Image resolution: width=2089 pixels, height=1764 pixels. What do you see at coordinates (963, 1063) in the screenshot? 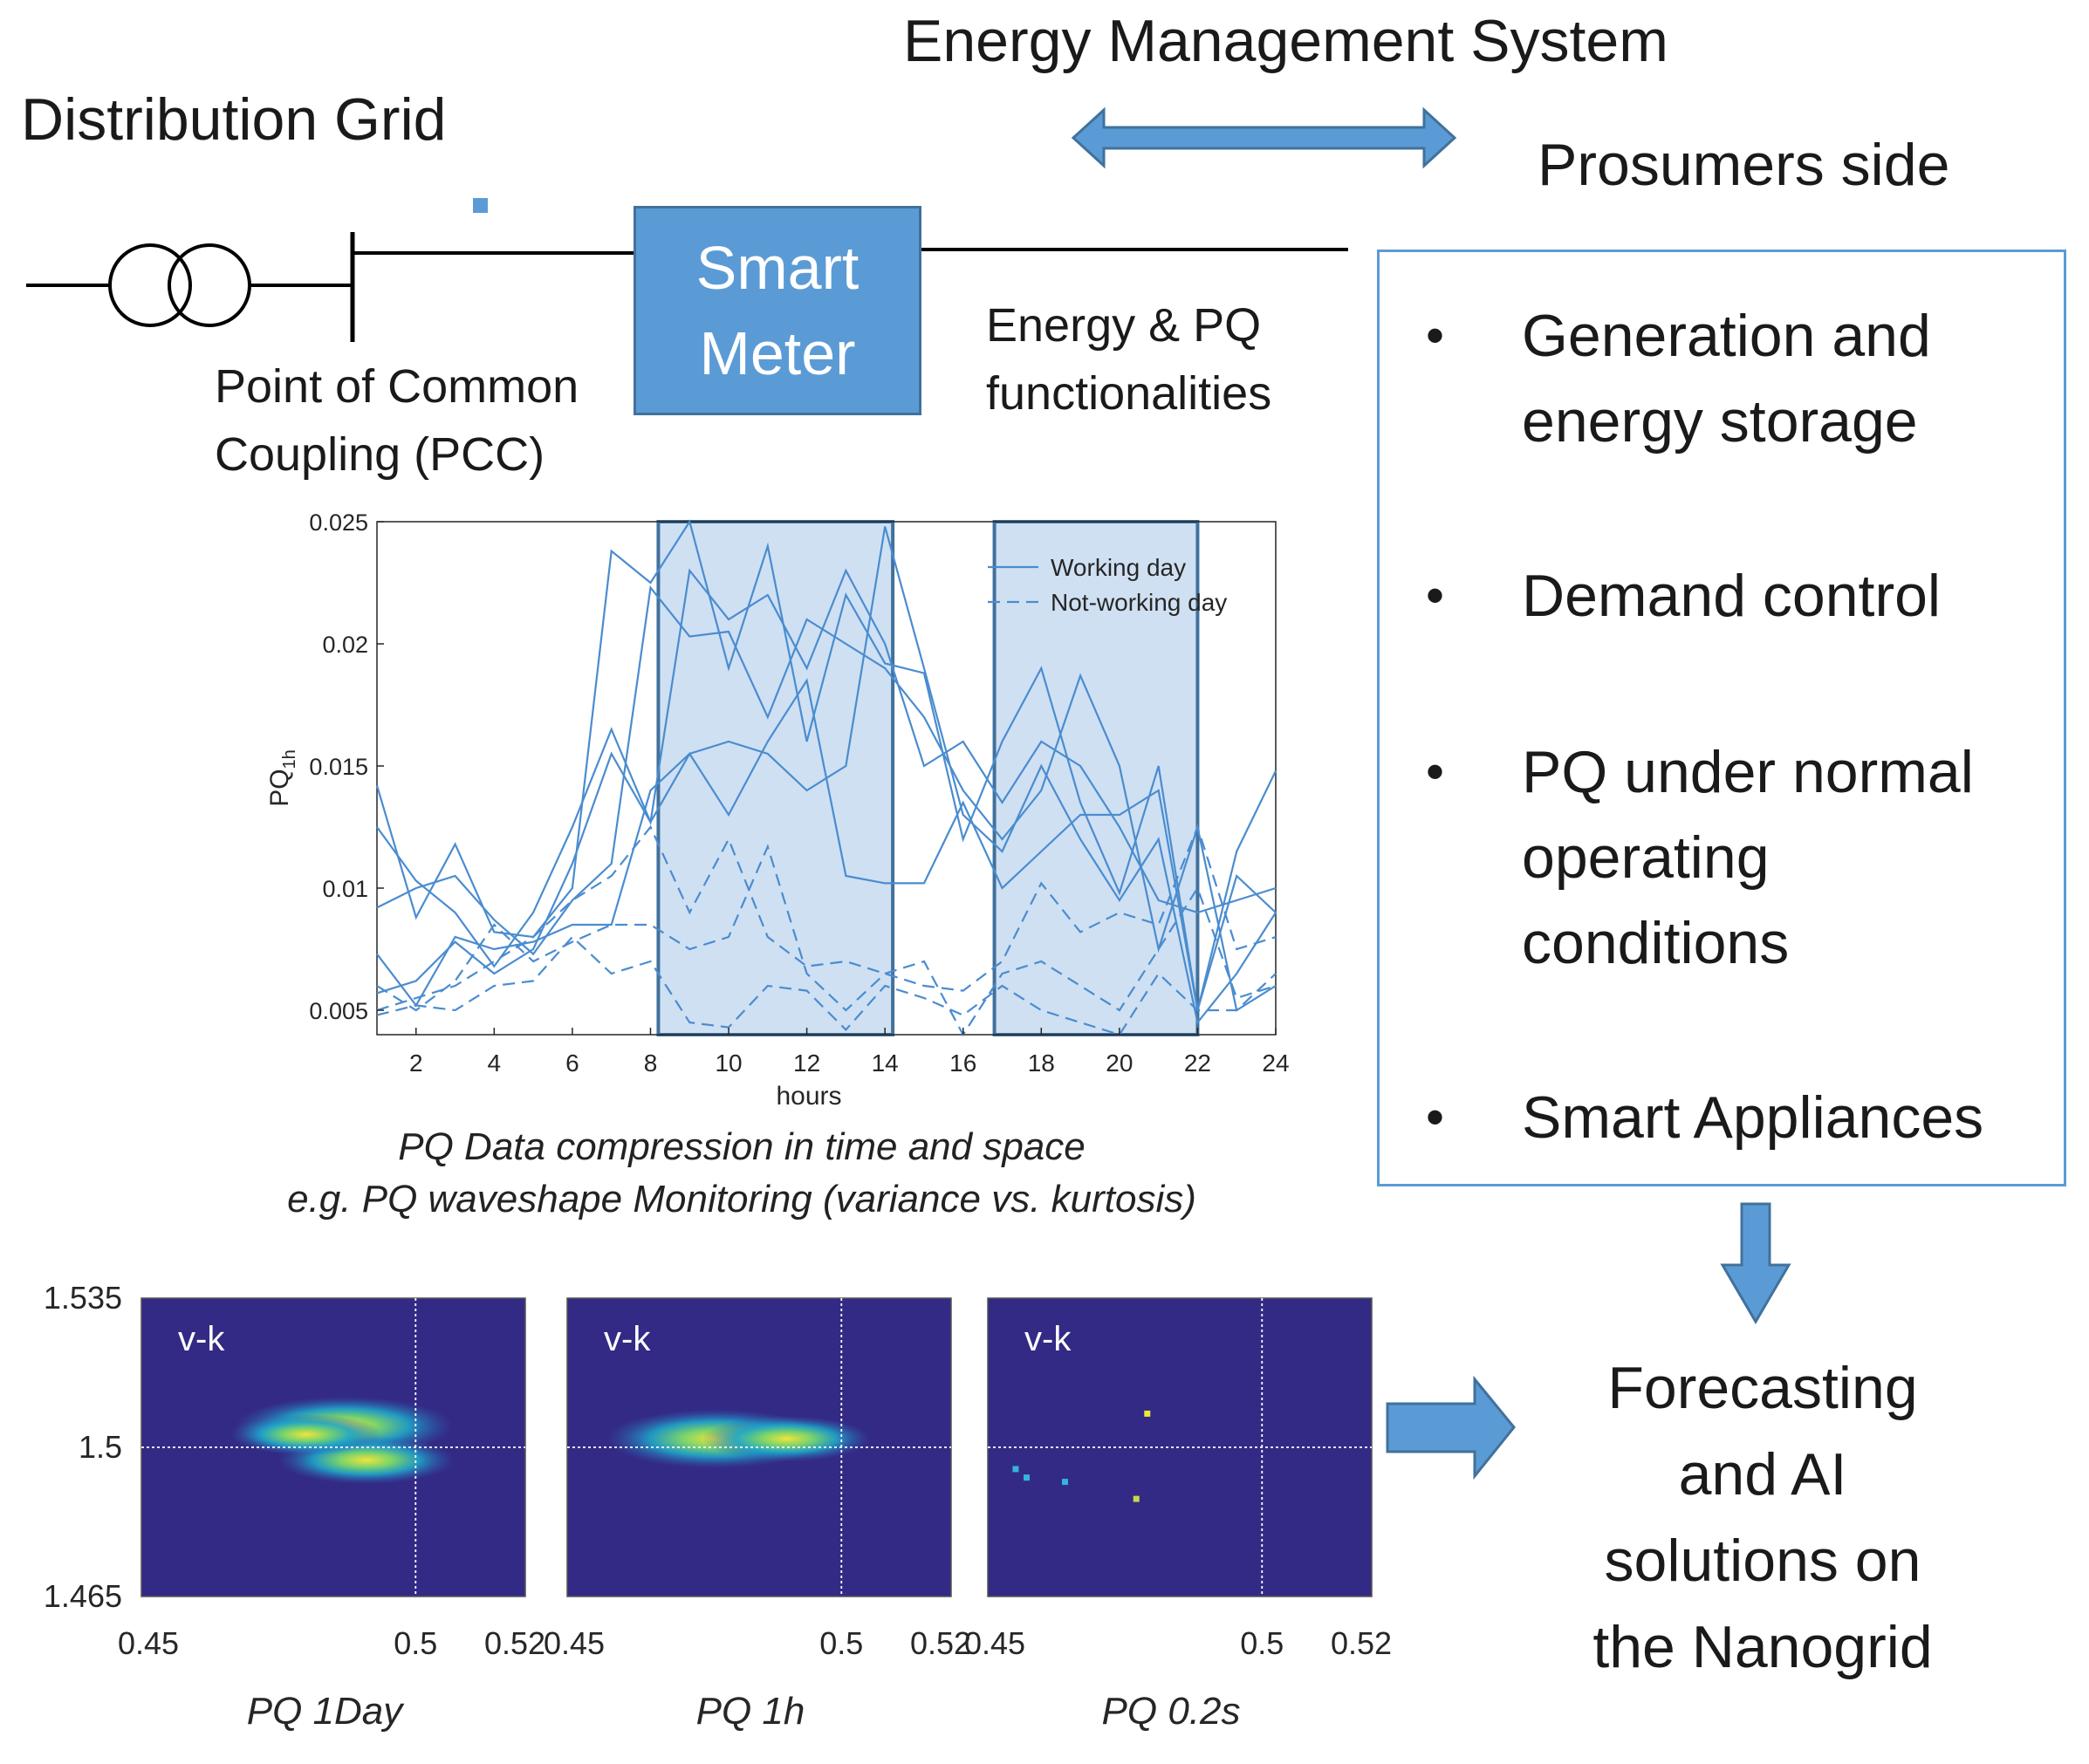
I see `x-tick-label: 16` at bounding box center [963, 1063].